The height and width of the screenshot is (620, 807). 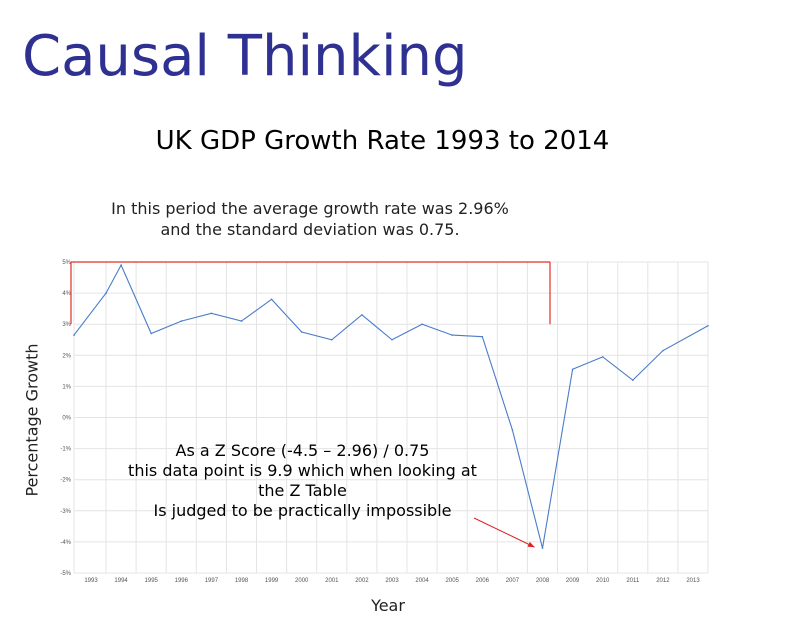 What do you see at coordinates (302, 510) in the screenshot?
I see `annotation-line-4: Is judged to be practically impossible` at bounding box center [302, 510].